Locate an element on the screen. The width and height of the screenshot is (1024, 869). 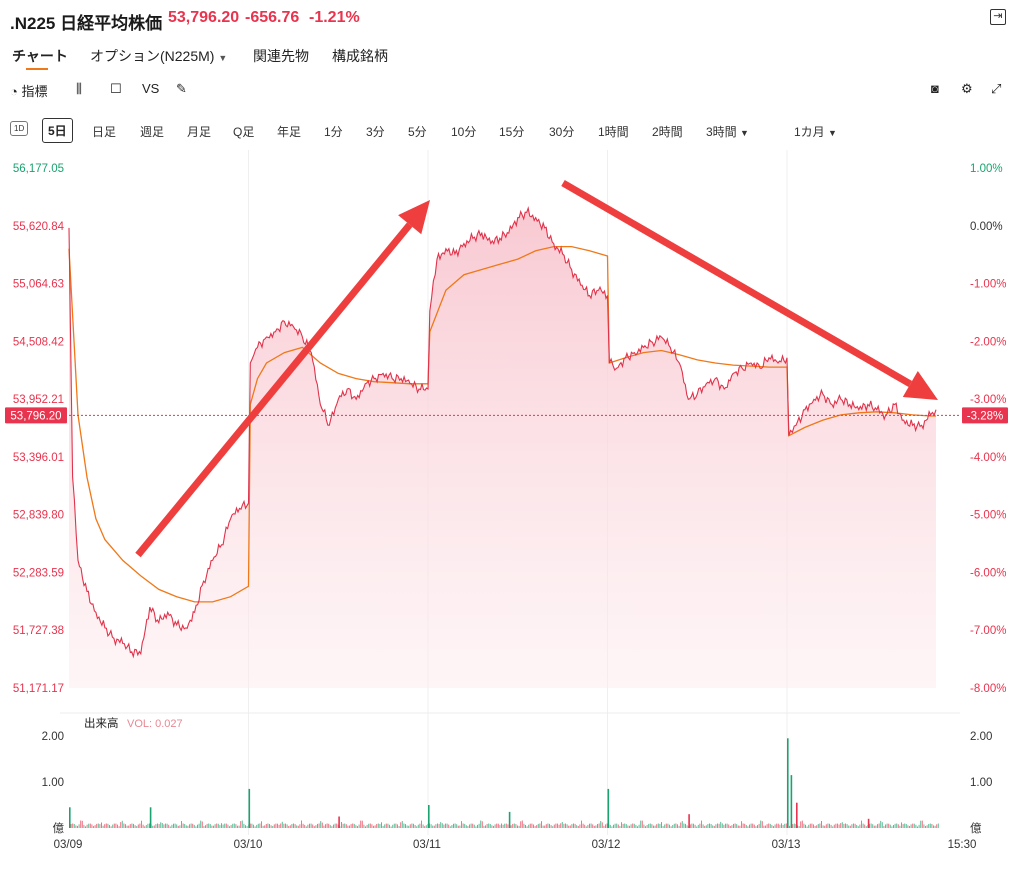
chevron-down-icon: ▼ is located at coordinates (223, 58).